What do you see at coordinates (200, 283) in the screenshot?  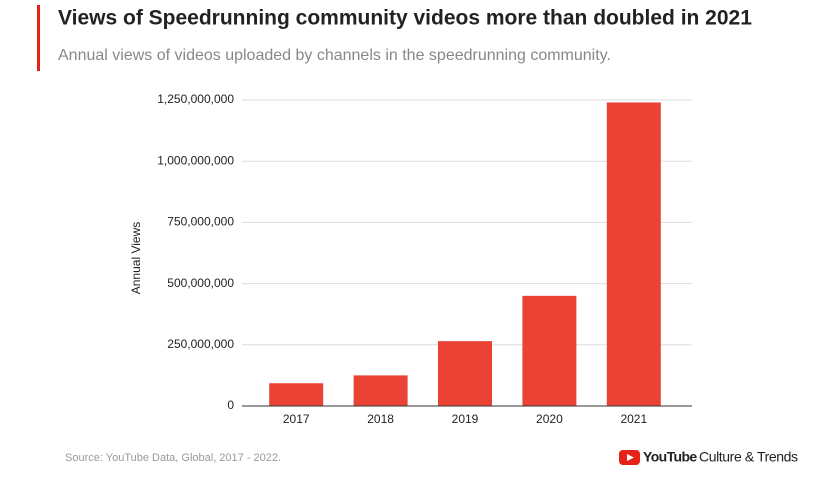 I see `y-tick-label: 500,000,000` at bounding box center [200, 283].